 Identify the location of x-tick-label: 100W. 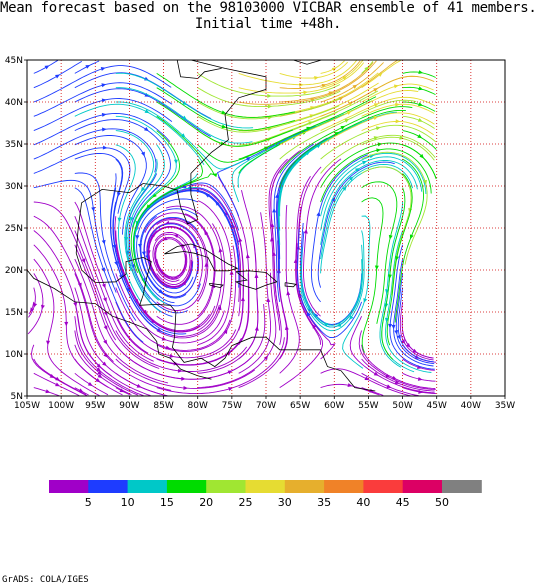
(61, 406).